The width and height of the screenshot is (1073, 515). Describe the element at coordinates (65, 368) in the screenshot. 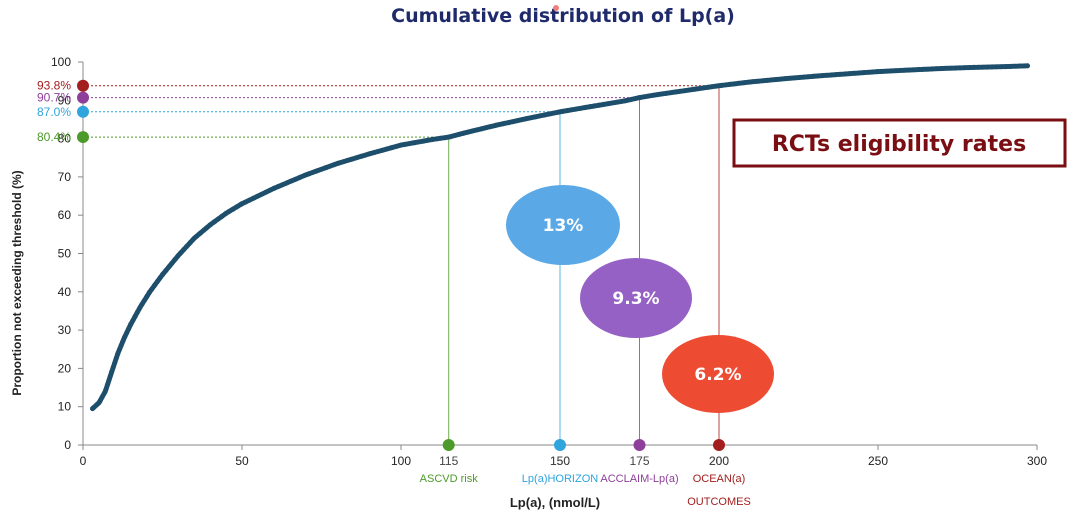

I see `y-tick-label: 20` at that location.